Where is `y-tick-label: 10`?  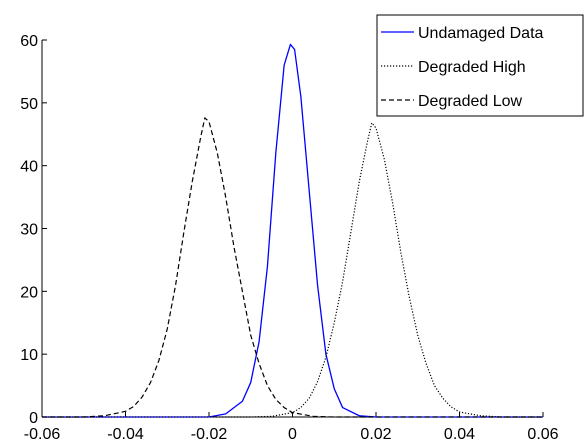
y-tick-label: 10 is located at coordinates (29, 355).